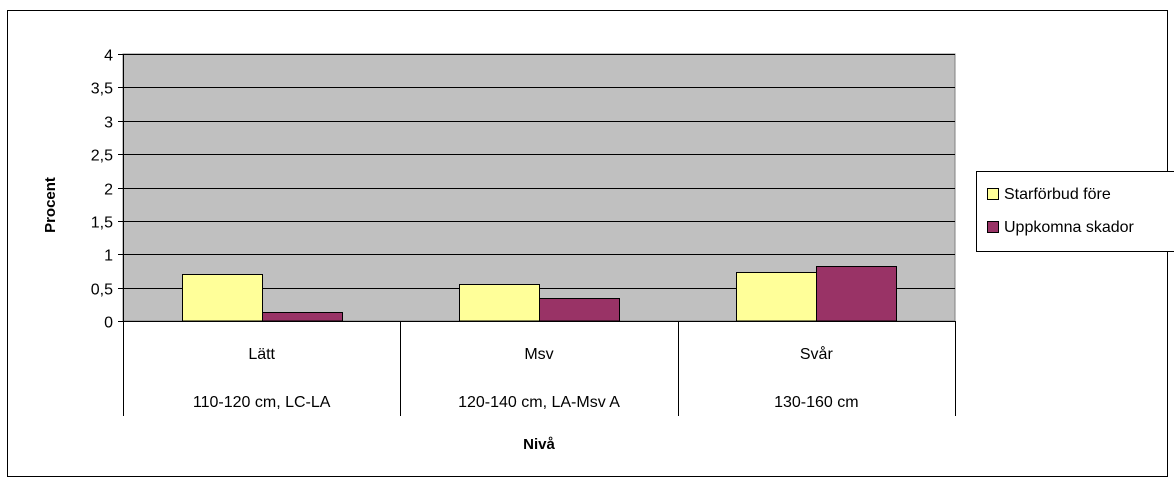 Image resolution: width=1174 pixels, height=484 pixels. Describe the element at coordinates (108, 56) in the screenshot. I see `y-tick-label: 4` at that location.